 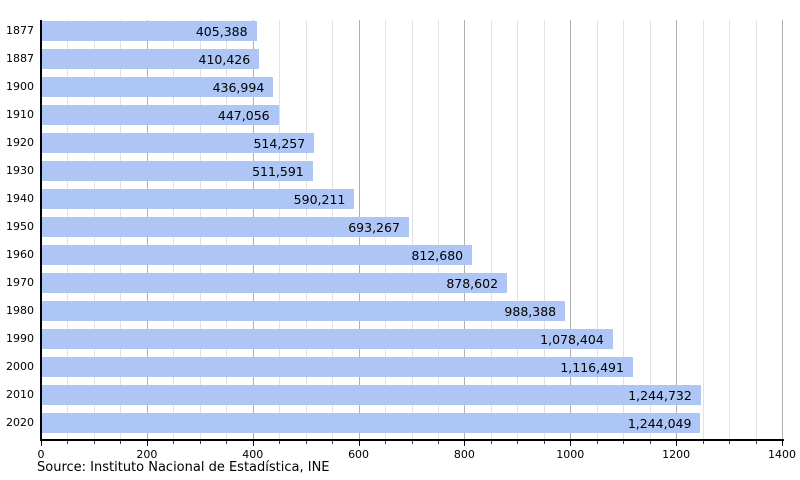 I want to click on bar-1940: 590,211, so click(x=198, y=199).